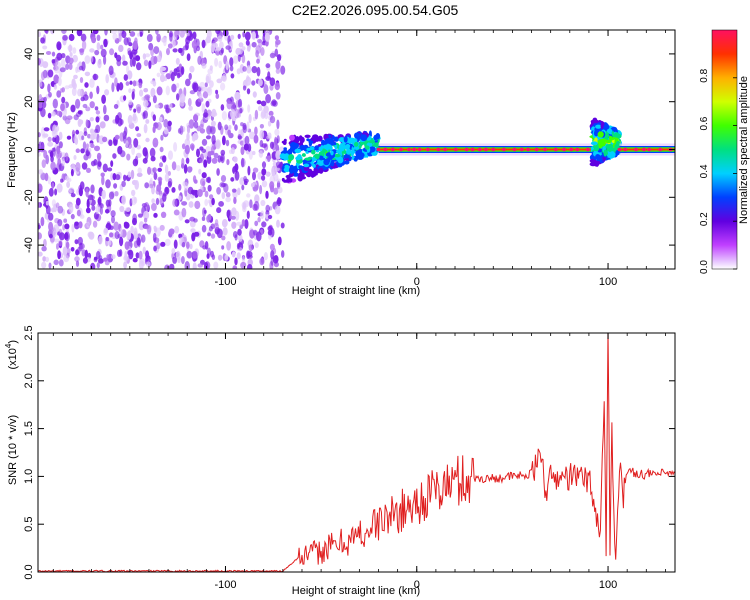 This screenshot has width=750, height=600. What do you see at coordinates (11, 355) in the screenshot?
I see `snr-y-scale: (x104)` at bounding box center [11, 355].